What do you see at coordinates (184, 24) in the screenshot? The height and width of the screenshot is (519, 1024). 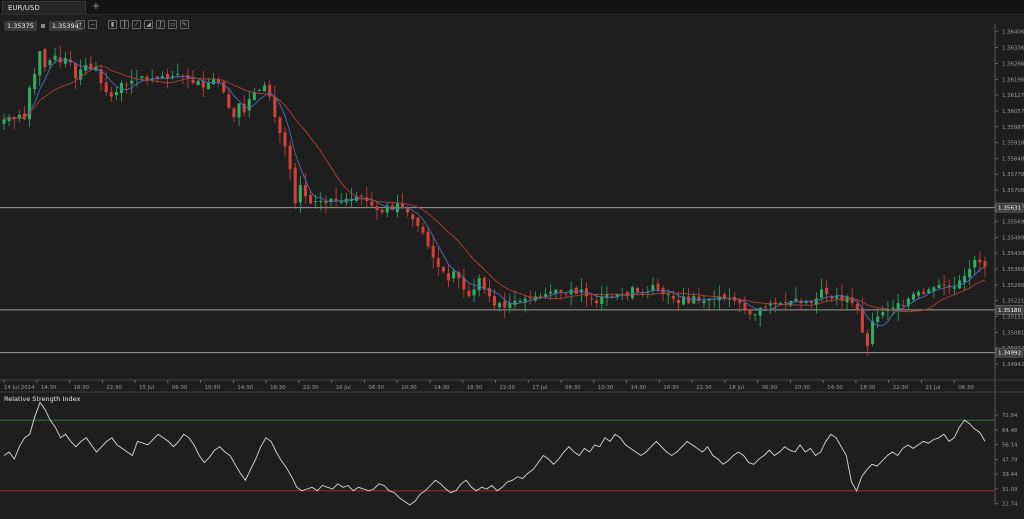 I see `draw-icon: ✎` at bounding box center [184, 24].